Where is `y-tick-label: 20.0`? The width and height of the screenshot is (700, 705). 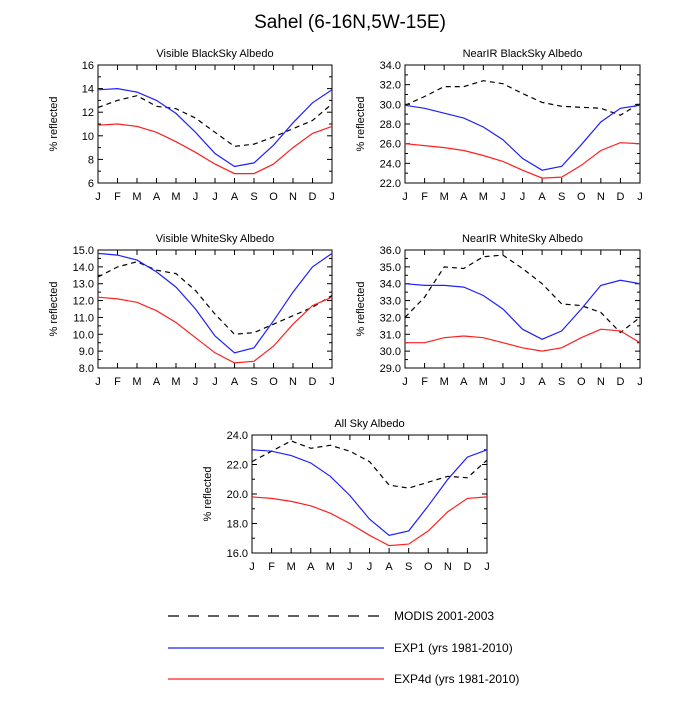
y-tick-label: 20.0 is located at coordinates (237, 495).